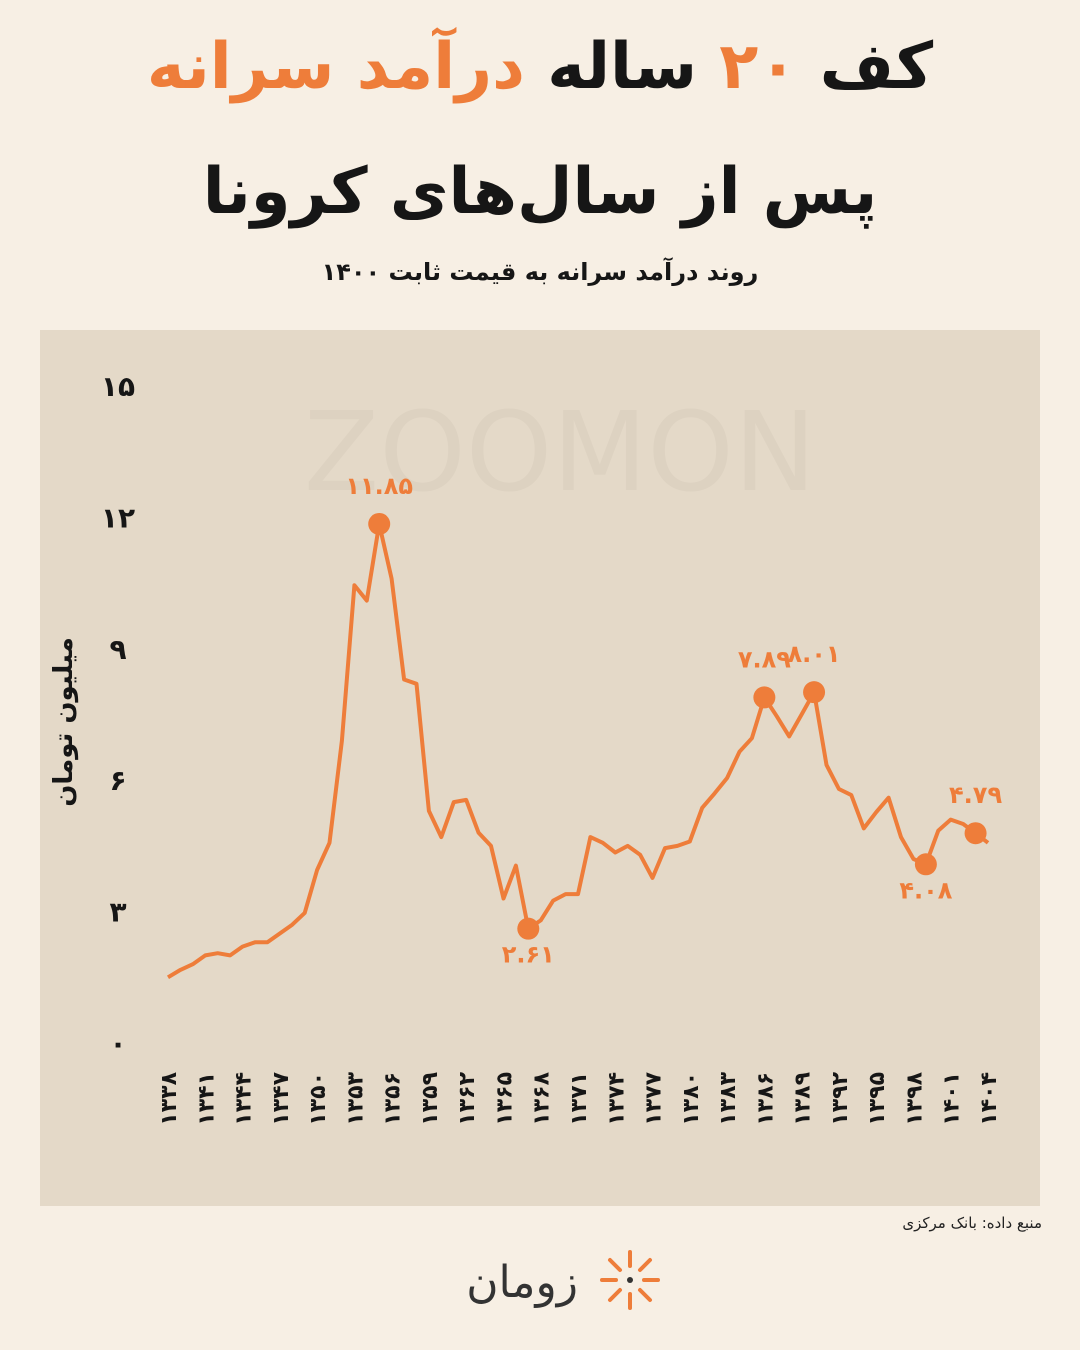 The image size is (1080, 1350). I want to click on value-label: ۴.۰۸, so click(925, 890).